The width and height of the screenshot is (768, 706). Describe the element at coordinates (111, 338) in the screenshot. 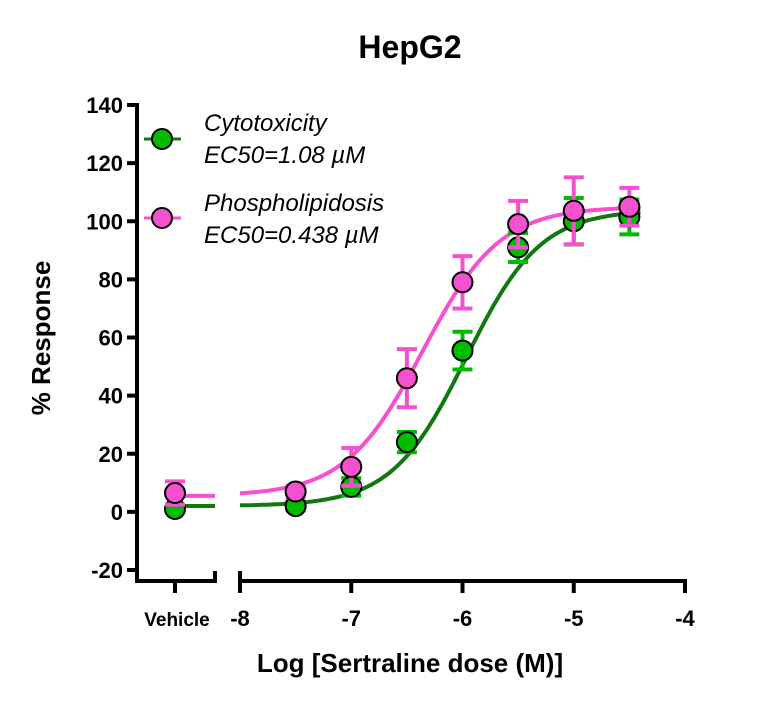

I see `y-tick-label: 60` at that location.